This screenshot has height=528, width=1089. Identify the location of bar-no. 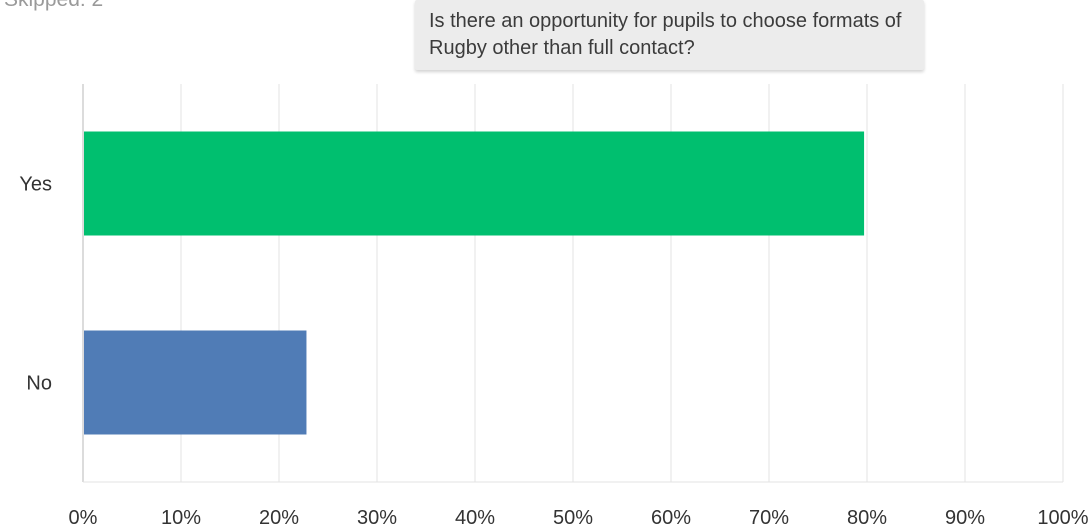
(195, 382).